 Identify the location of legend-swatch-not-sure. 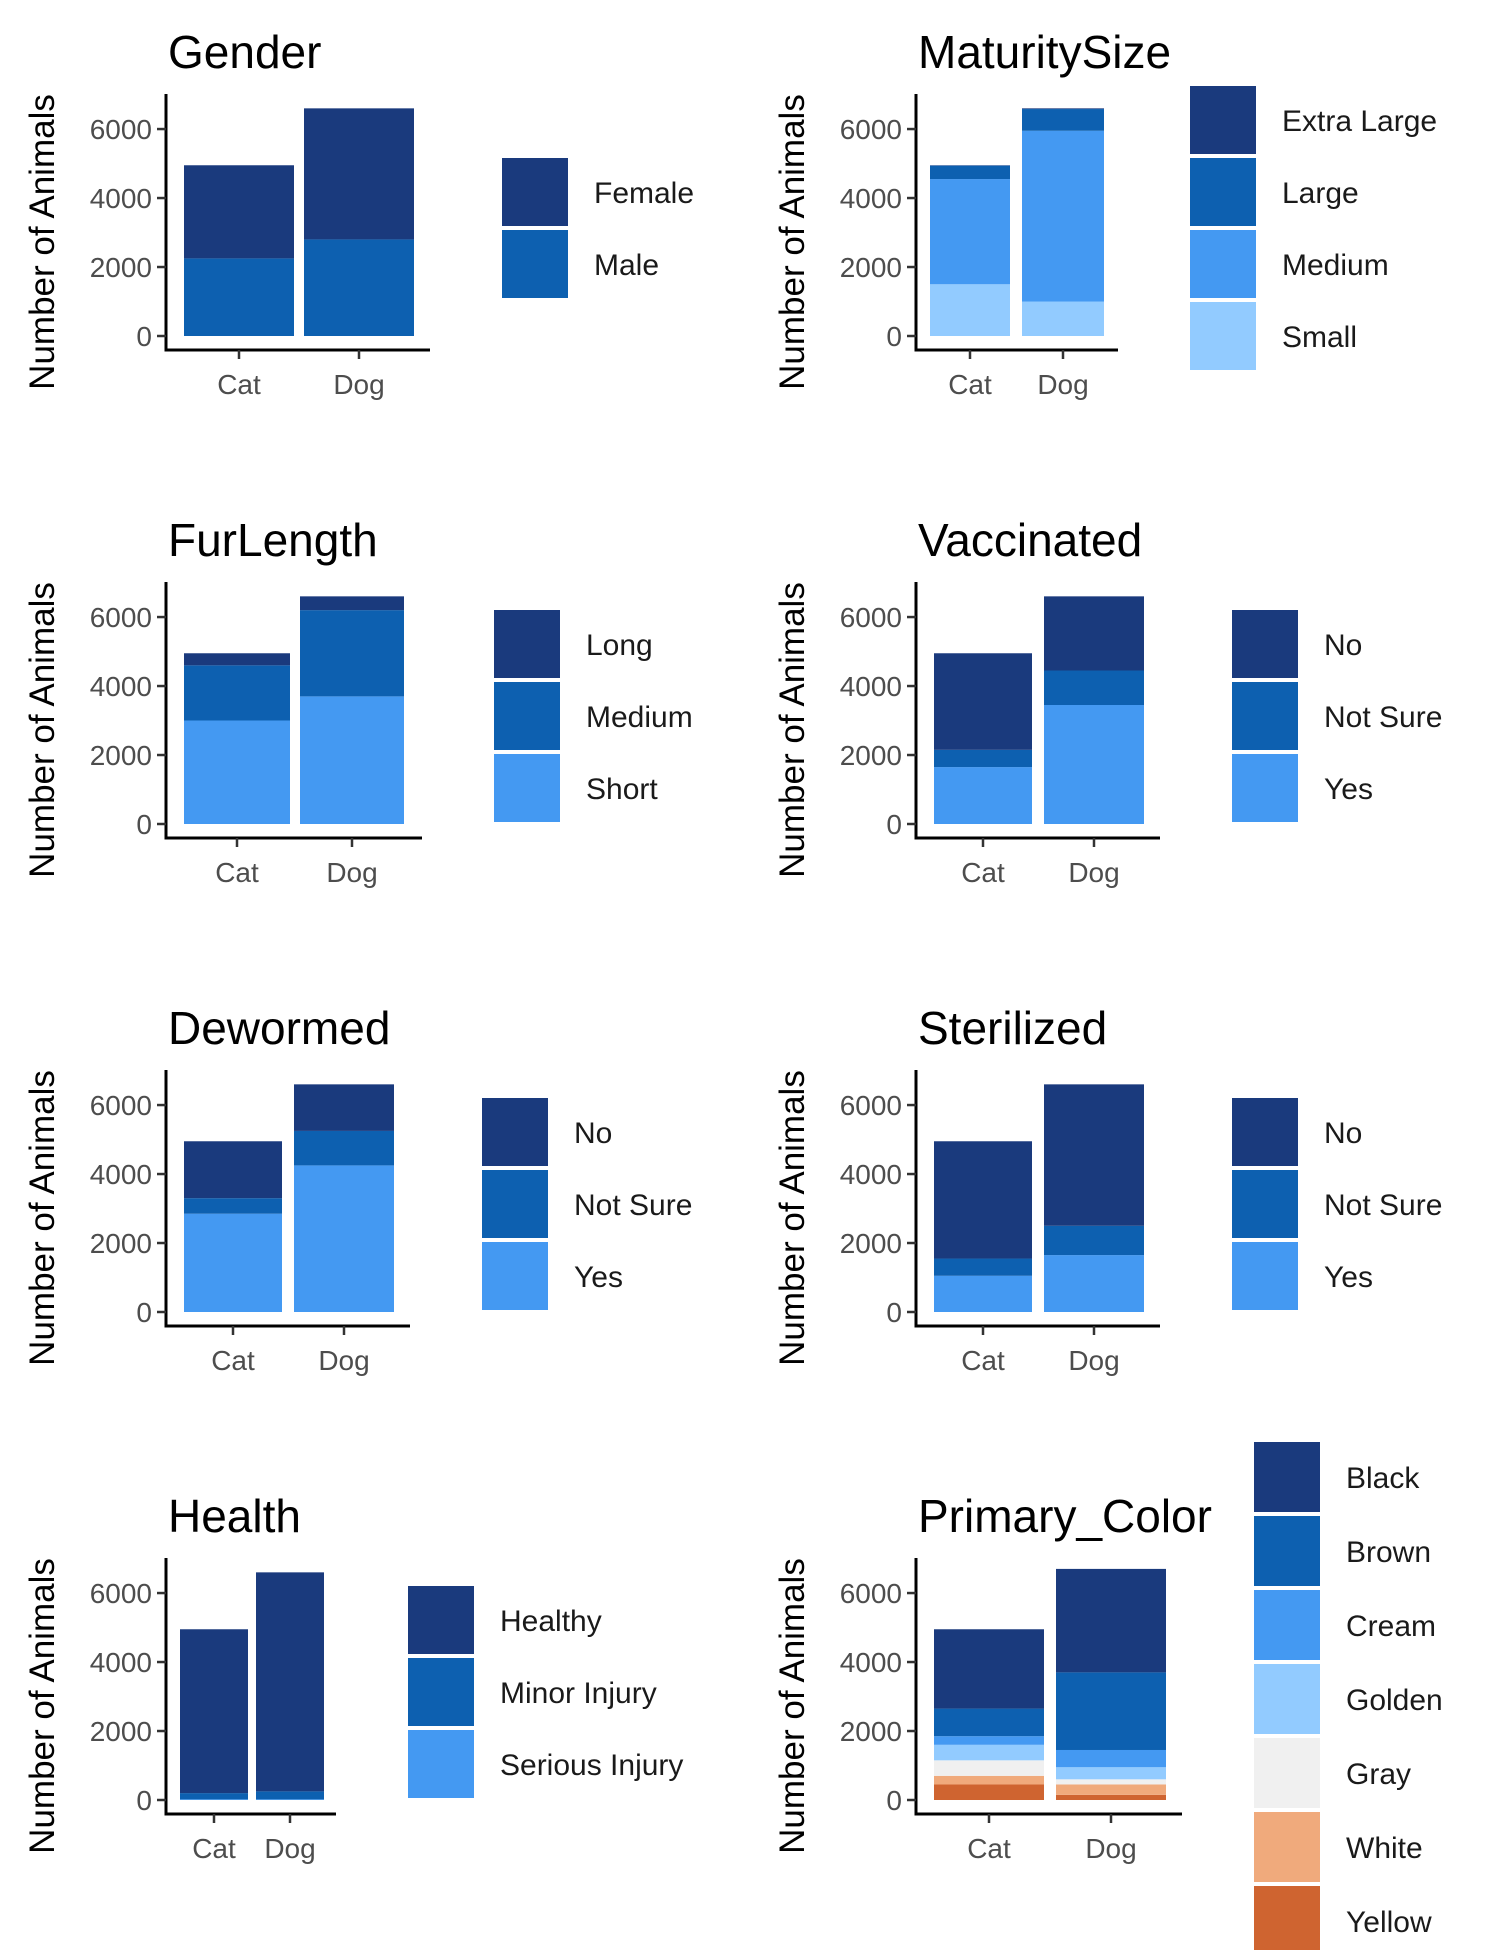
(1265, 1204).